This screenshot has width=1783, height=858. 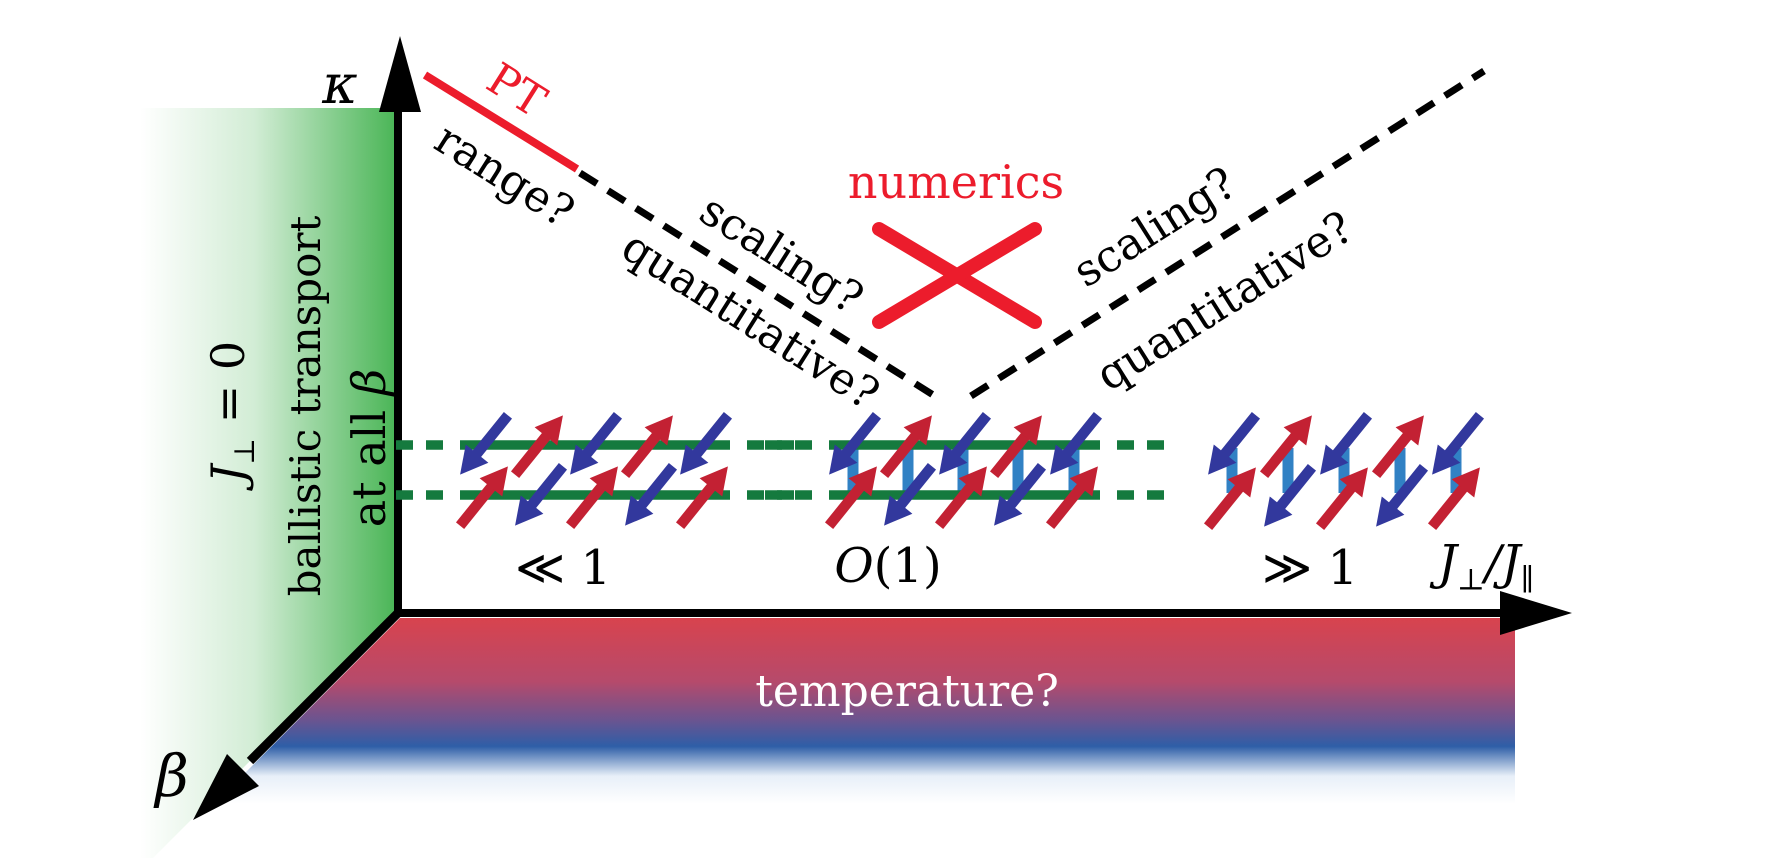 What do you see at coordinates (1310, 568) in the screenshot?
I see `region-label-strong: ≫ 1` at bounding box center [1310, 568].